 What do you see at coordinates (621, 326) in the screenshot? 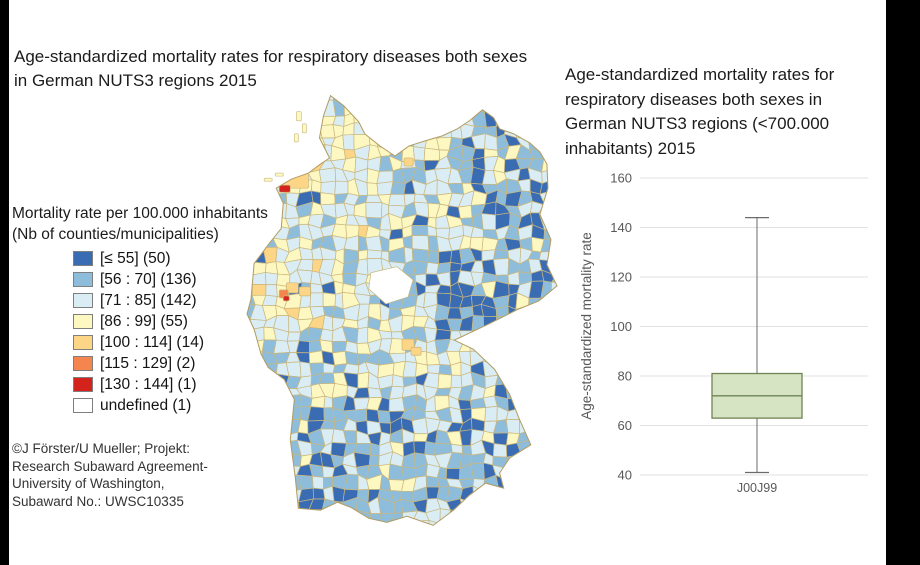
I see `svg-text: 100` at bounding box center [621, 326].